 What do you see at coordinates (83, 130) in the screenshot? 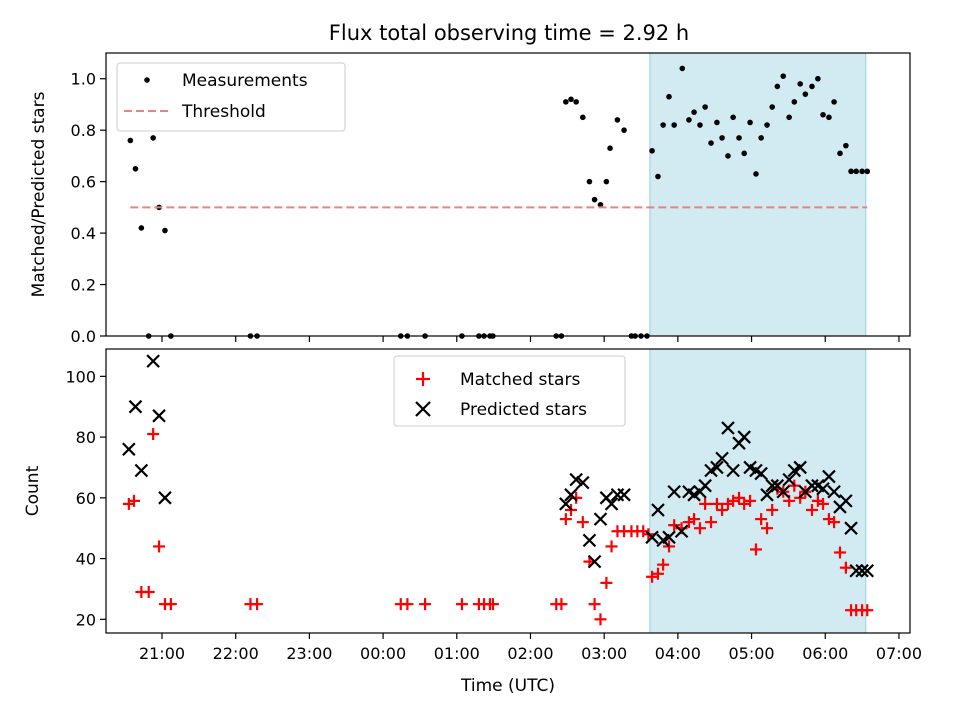
I see `y-tick-label: 0.8` at bounding box center [83, 130].